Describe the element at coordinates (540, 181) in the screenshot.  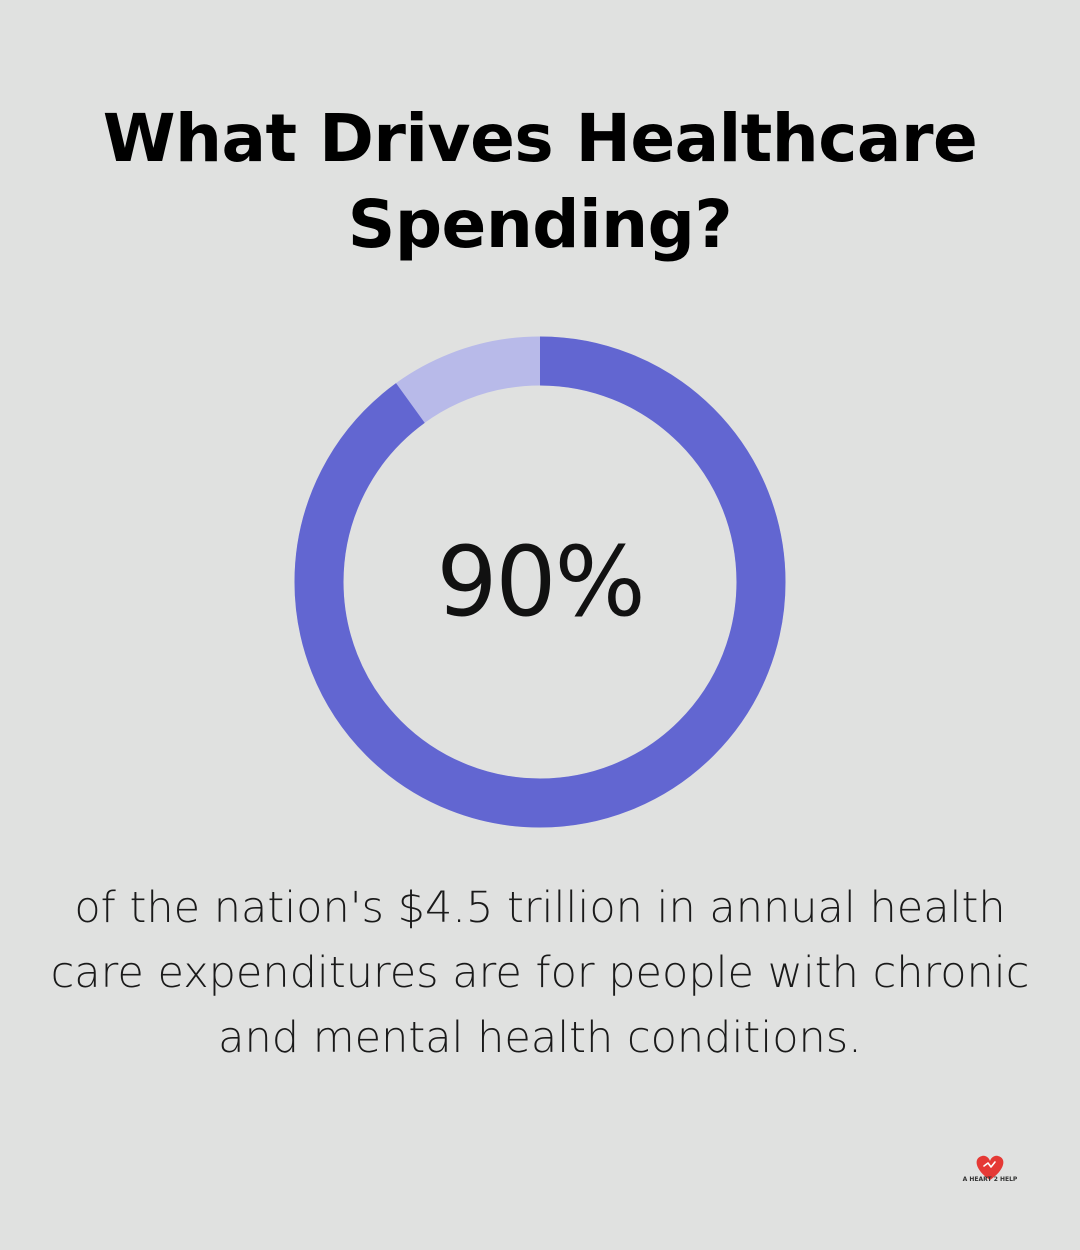
I see `page-title: What Drives Healthcare Spending?` at that location.